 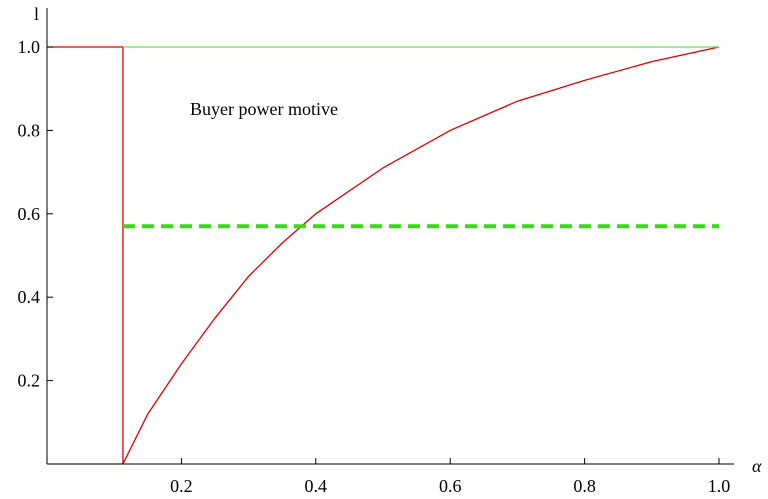 I want to click on x-tick-label: 0.8, so click(x=584, y=486).